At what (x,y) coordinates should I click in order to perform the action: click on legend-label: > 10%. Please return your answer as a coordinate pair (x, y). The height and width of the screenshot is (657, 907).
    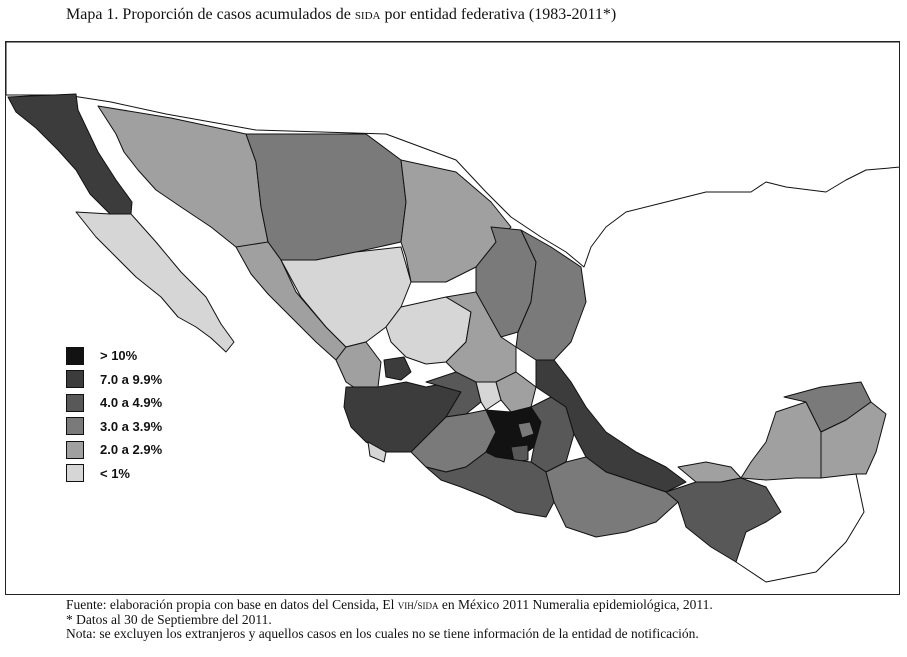
    Looking at the image, I should click on (119, 356).